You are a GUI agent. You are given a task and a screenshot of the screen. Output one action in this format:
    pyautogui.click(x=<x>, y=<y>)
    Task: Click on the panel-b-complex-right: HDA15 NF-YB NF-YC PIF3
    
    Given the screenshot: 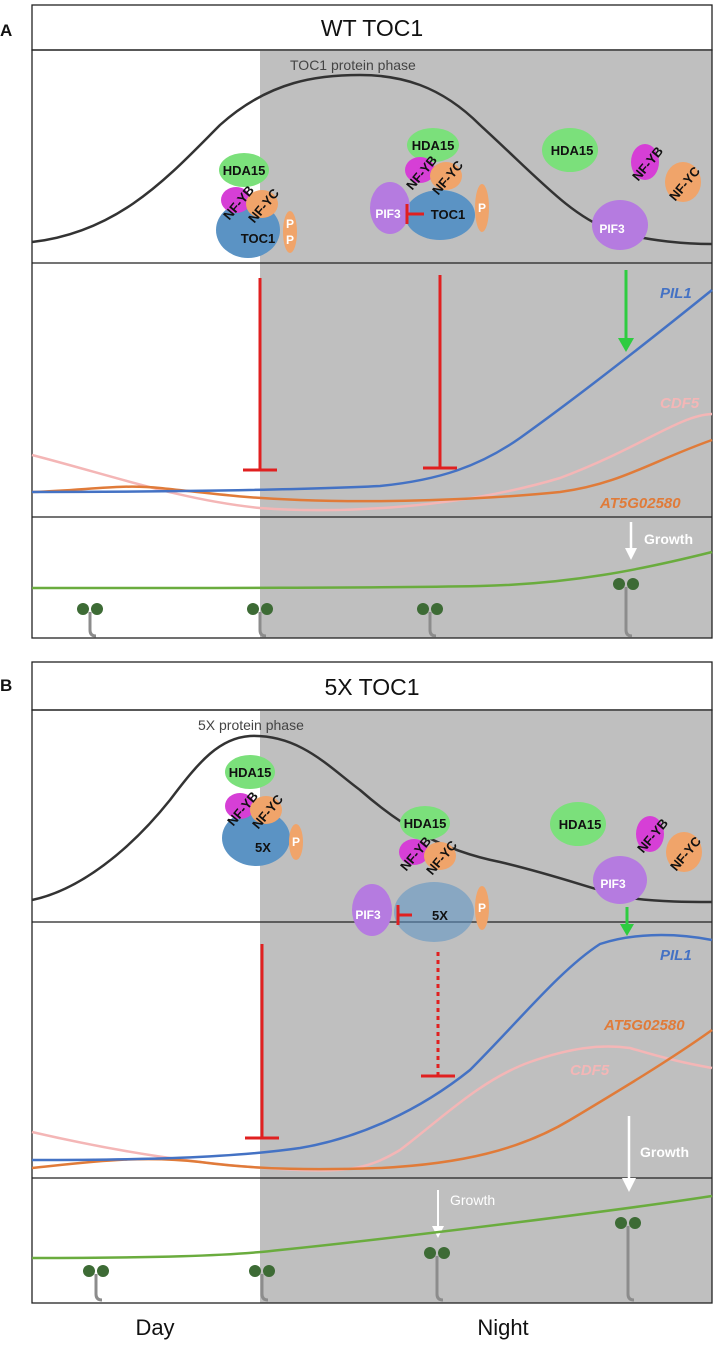 What is the action you would take?
    pyautogui.click(x=627, y=853)
    